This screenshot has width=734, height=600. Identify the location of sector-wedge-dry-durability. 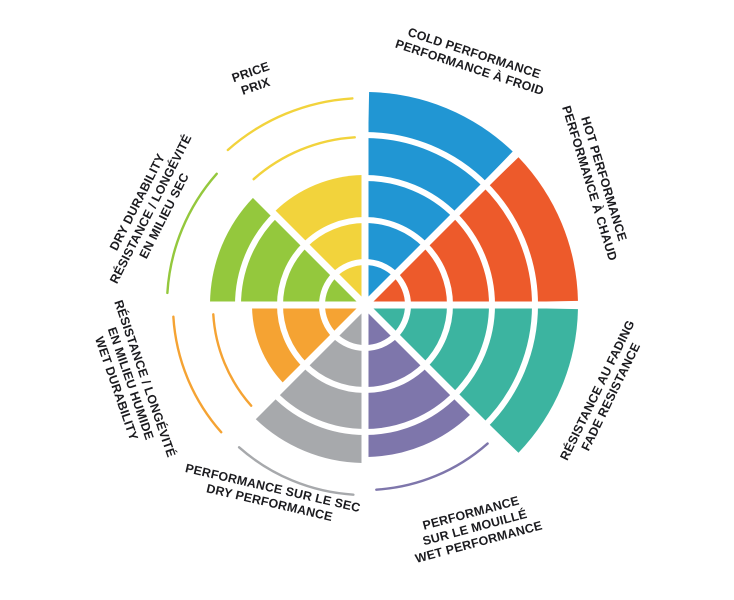
(287, 251).